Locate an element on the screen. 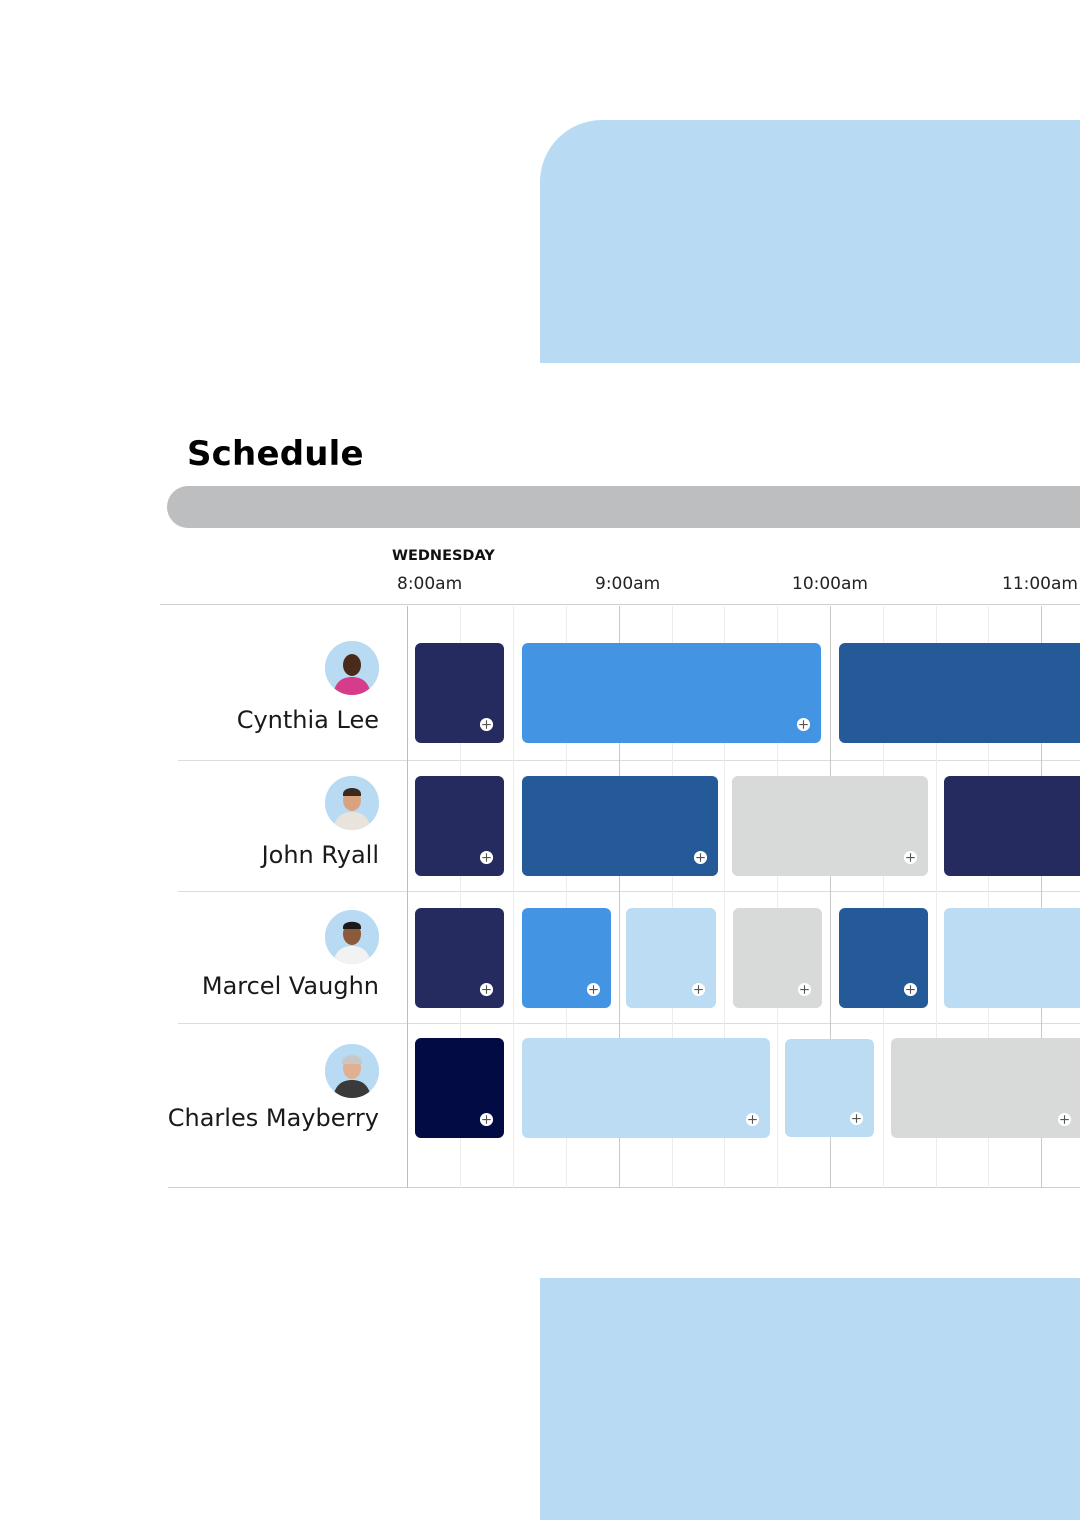 The width and height of the screenshot is (1080, 1520). person-name: John Ryall is located at coordinates (320, 855).